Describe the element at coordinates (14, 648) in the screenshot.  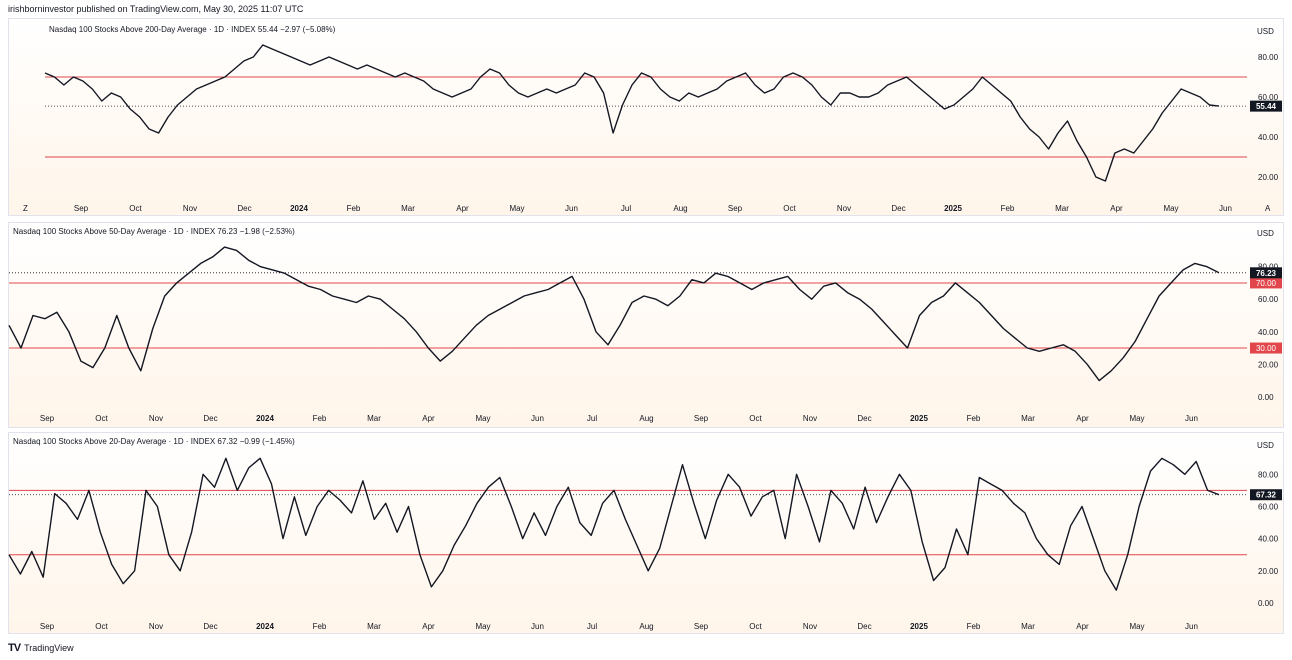
I see `tradingview-logo-icon: TV` at that location.